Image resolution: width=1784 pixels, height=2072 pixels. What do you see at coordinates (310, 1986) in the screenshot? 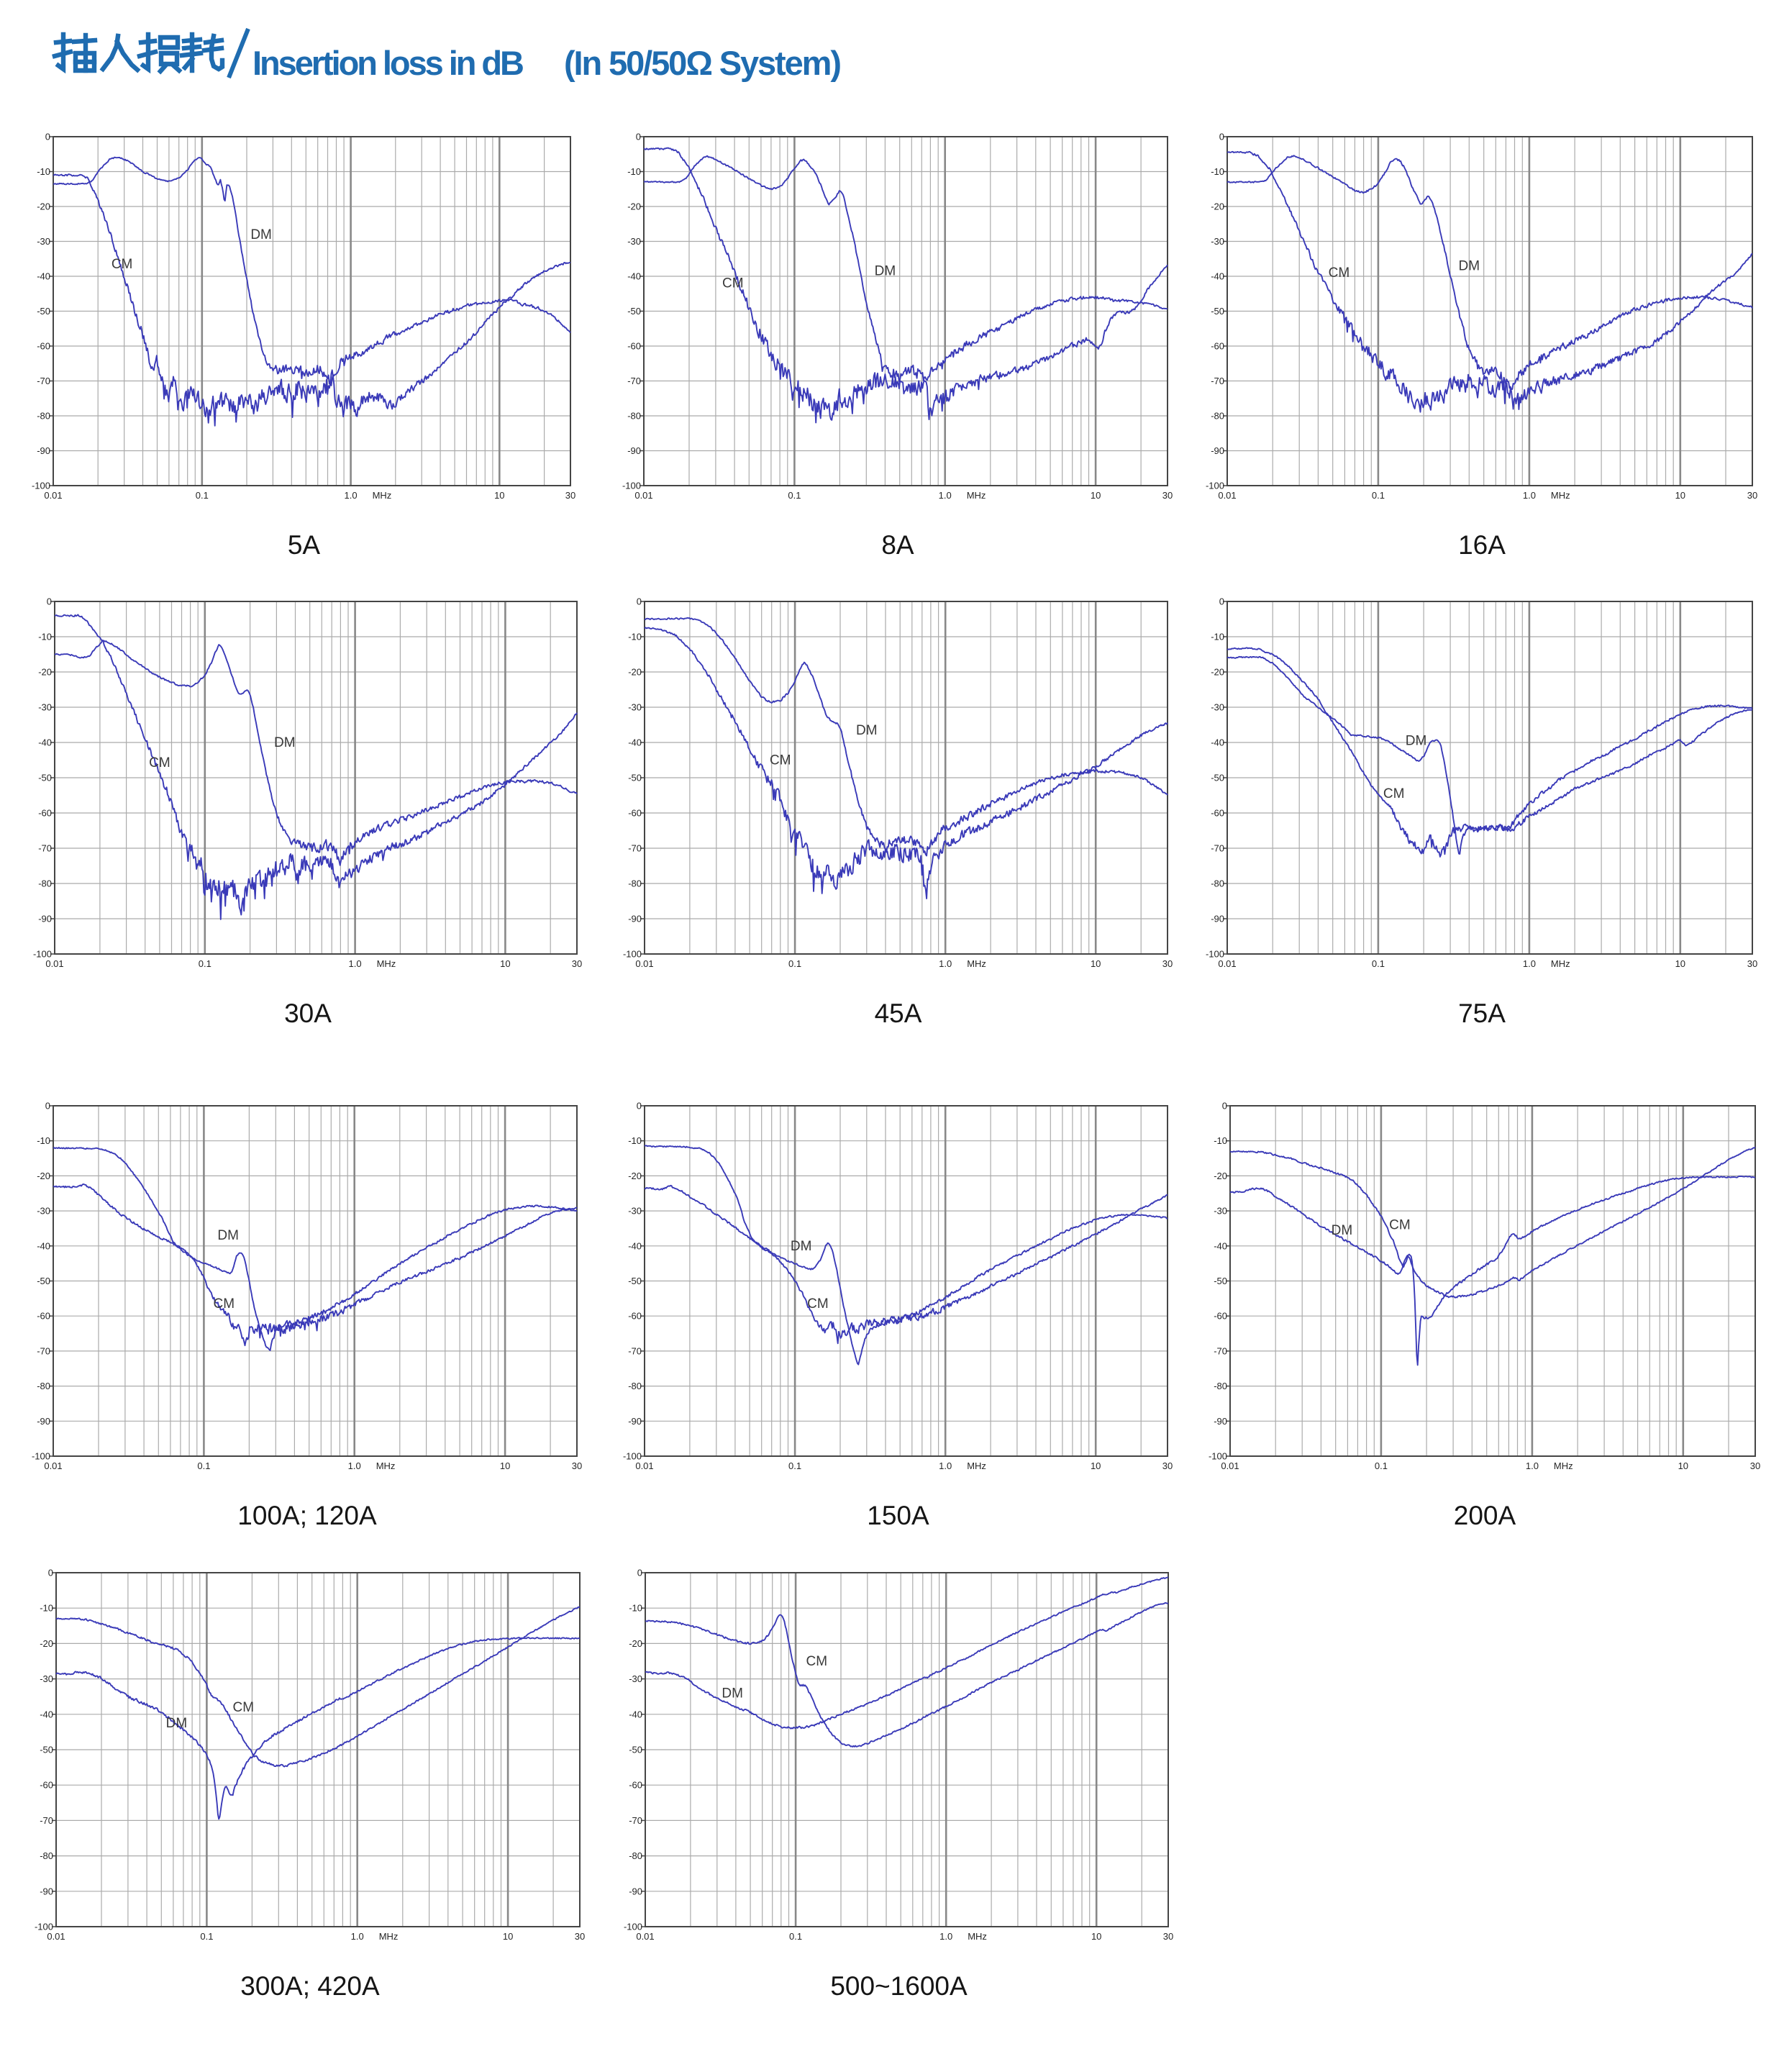
I see `svg-text: 300A; 420A` at bounding box center [310, 1986].